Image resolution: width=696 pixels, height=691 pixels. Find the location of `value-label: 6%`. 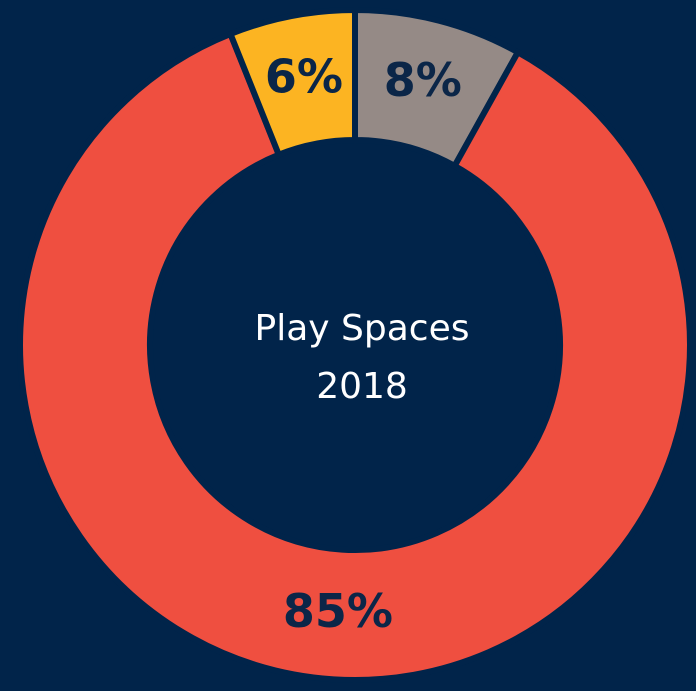

value-label: 6% is located at coordinates (304, 76).